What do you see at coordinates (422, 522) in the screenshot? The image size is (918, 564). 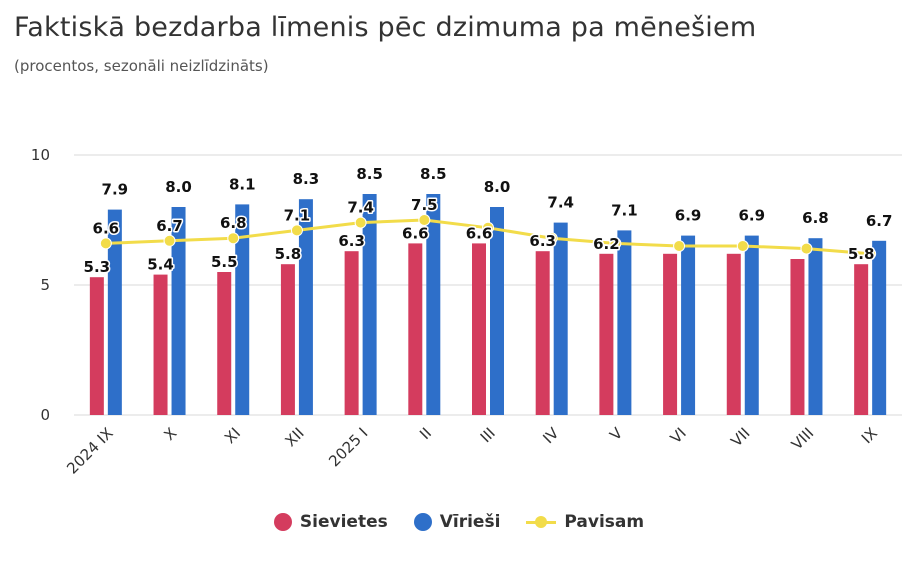 I see `legend-men-marker-icon` at bounding box center [422, 522].